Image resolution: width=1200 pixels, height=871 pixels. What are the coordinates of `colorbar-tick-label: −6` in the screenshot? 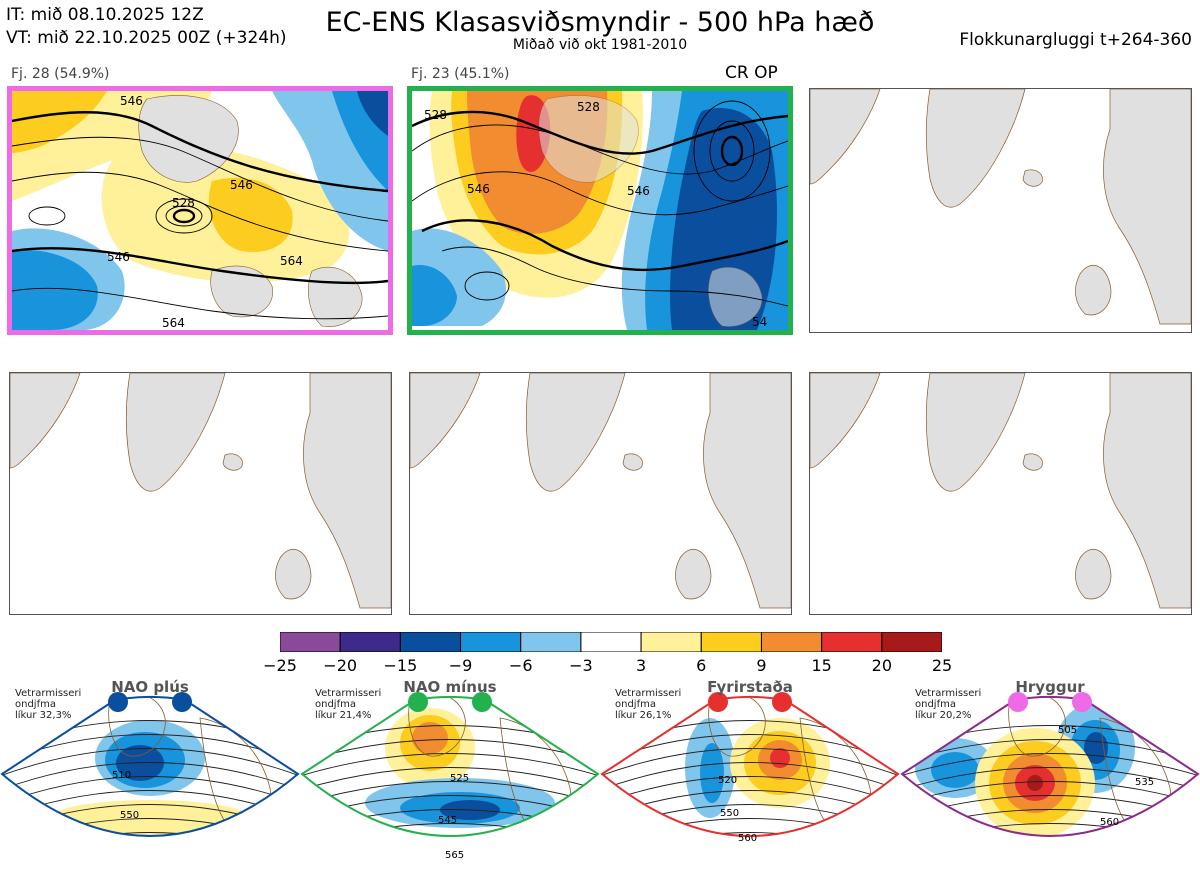 It's located at (520, 665).